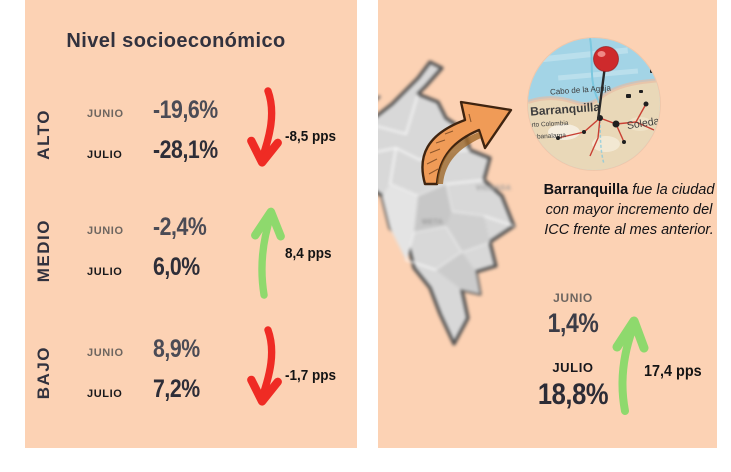 This screenshot has height=472, width=731. What do you see at coordinates (573, 394) in the screenshot?
I see `city-julio-value: 18,8%` at bounding box center [573, 394].